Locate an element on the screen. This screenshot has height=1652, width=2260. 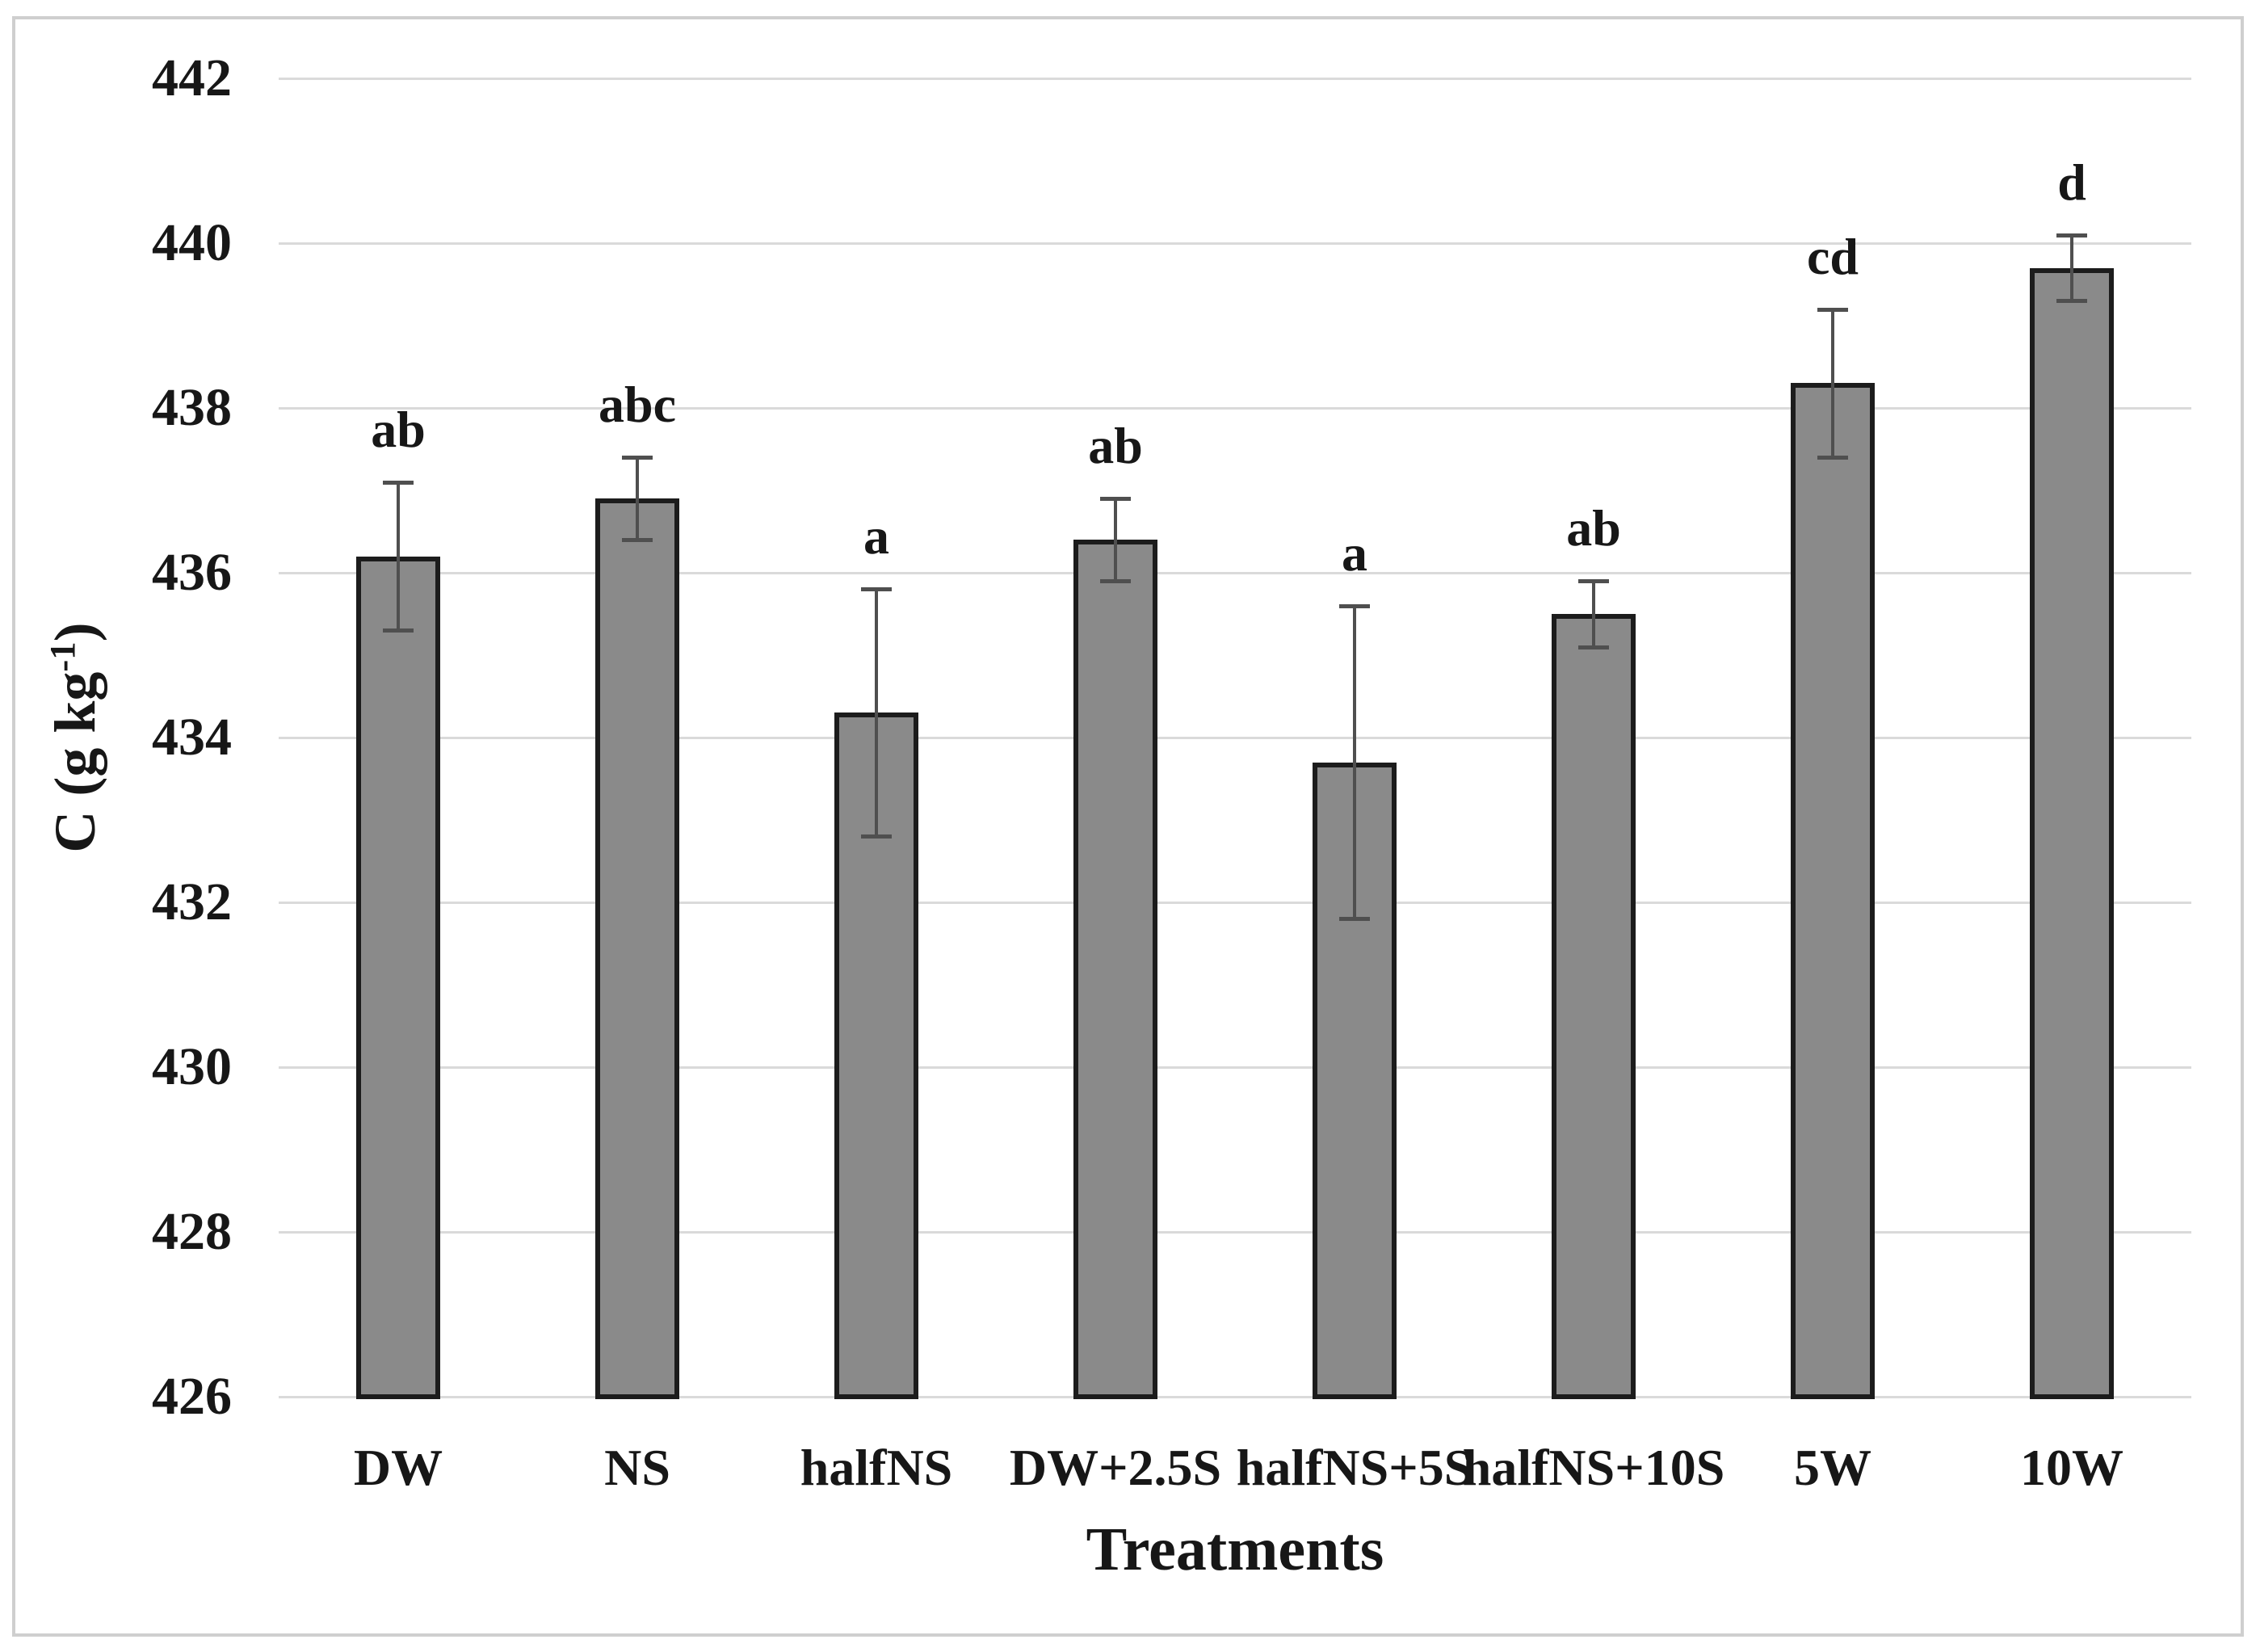
x-tick-label: 5W is located at coordinates (1832, 1468).